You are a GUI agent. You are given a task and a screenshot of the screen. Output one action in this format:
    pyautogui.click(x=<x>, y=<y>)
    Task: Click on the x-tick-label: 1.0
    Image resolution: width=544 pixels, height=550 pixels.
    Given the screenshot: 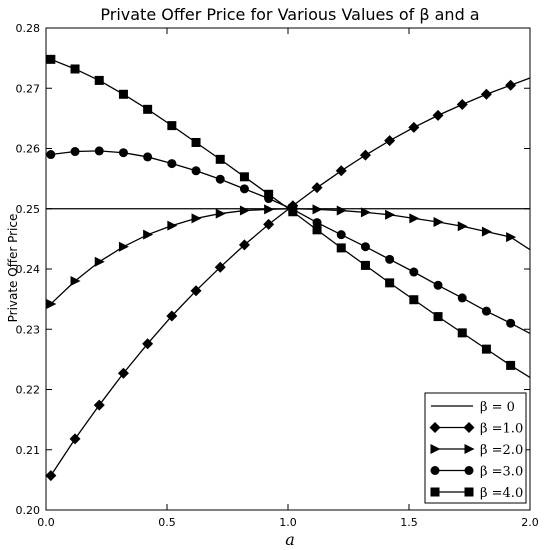 What is the action you would take?
    pyautogui.click(x=288, y=522)
    